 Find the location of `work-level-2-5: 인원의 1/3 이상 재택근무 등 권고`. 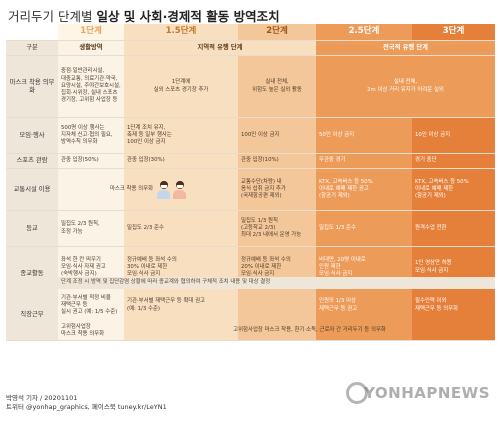

work-level-2-5: 인원의 1/3 이상 재택근무 등 권고 is located at coordinates (364, 305).